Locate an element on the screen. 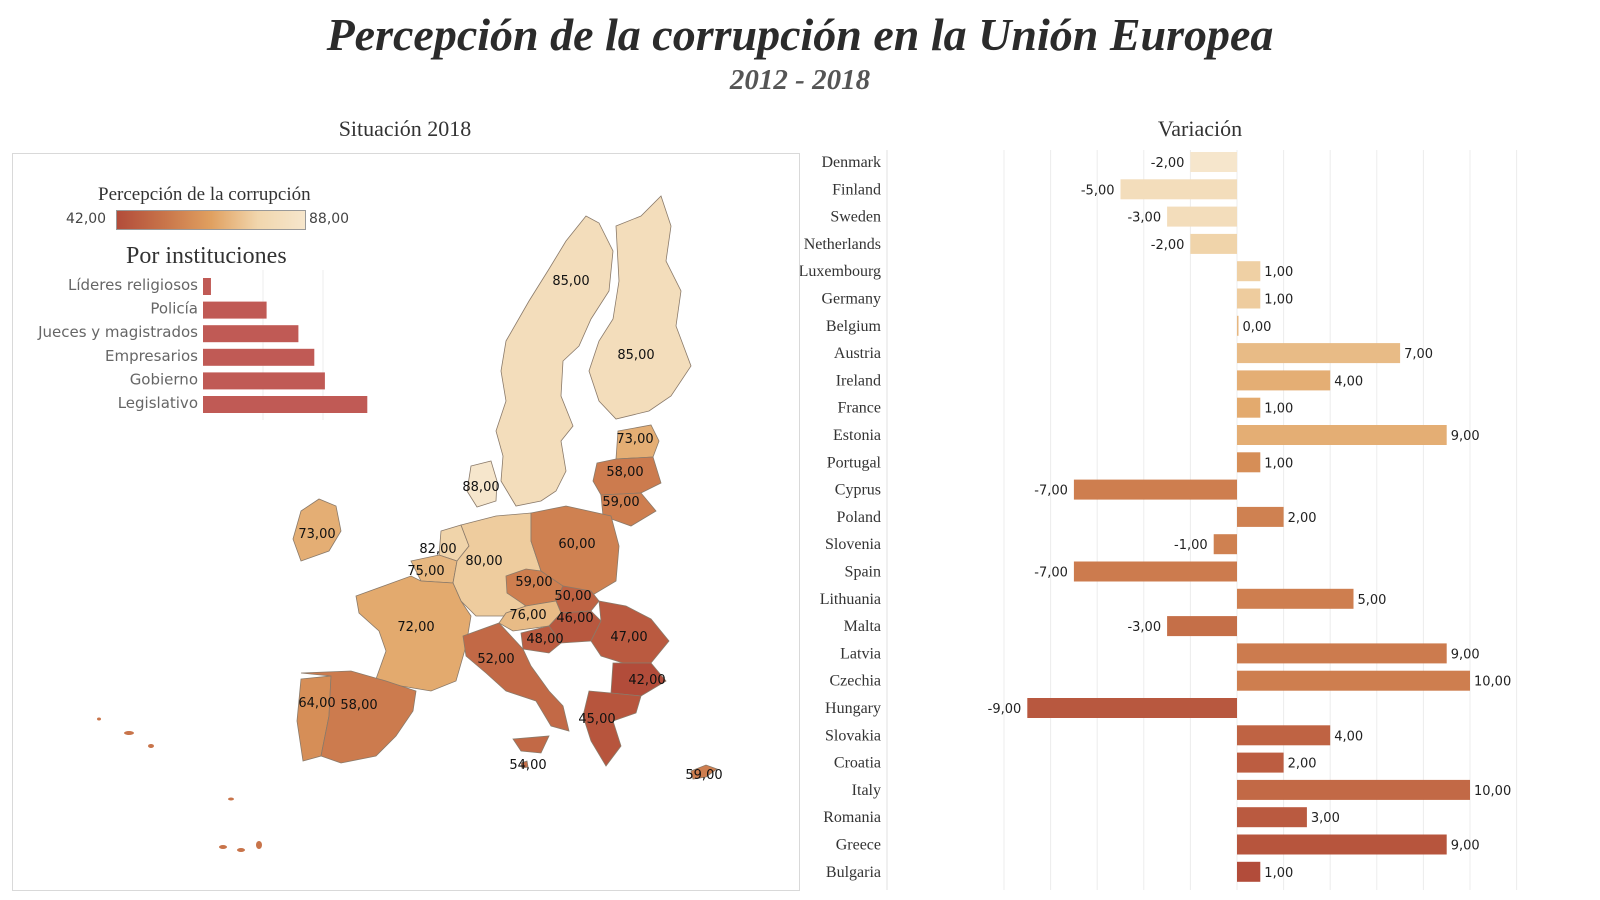 Image resolution: width=1600 pixels, height=900 pixels. map-value-label-slovakia: 50,00 is located at coordinates (572, 596).